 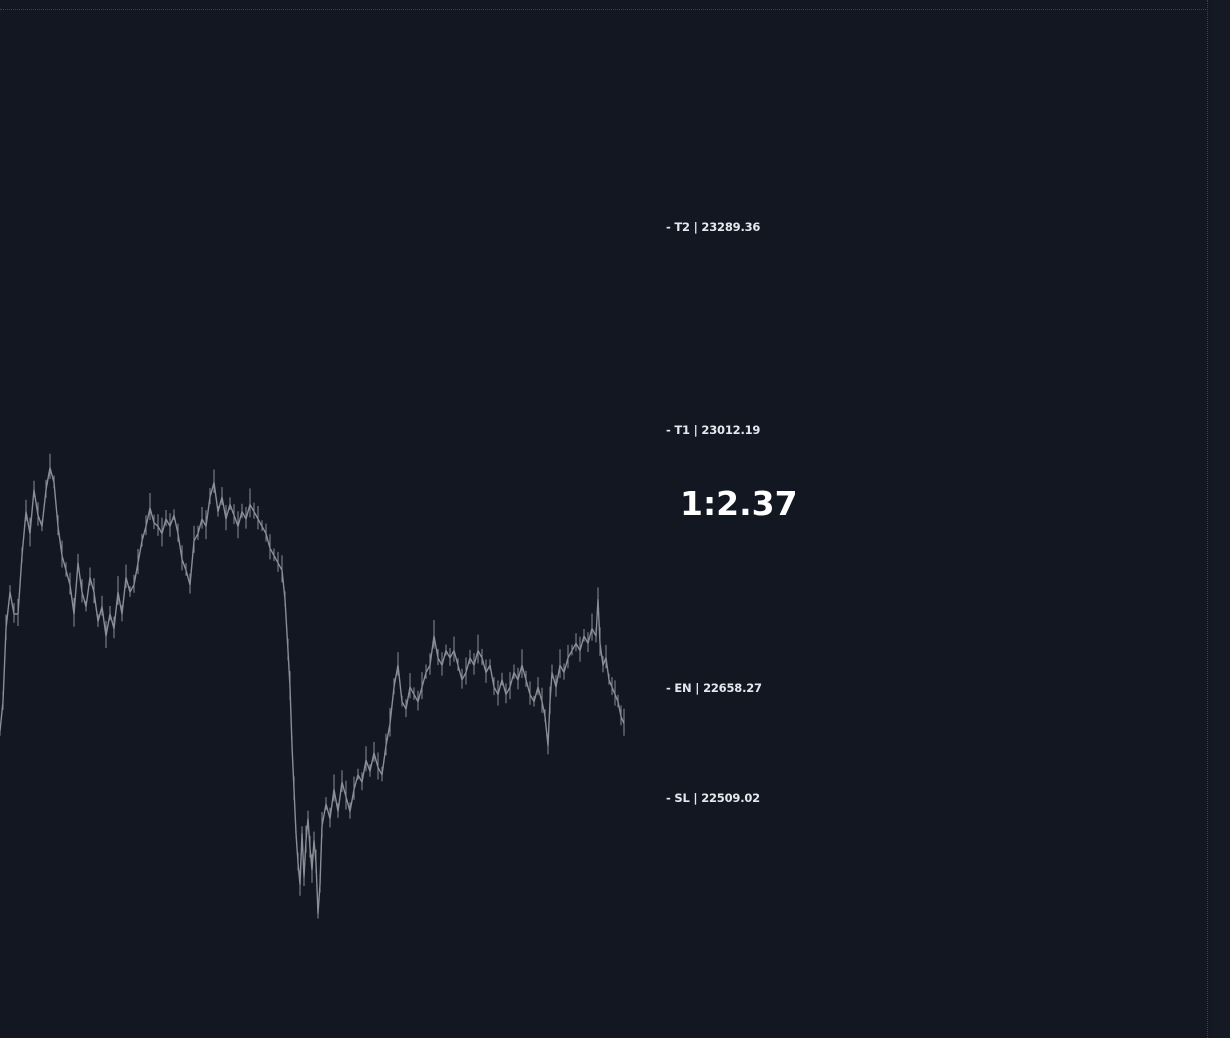 I want to click on entry-label: - EN | 22658.27, so click(x=714, y=688).